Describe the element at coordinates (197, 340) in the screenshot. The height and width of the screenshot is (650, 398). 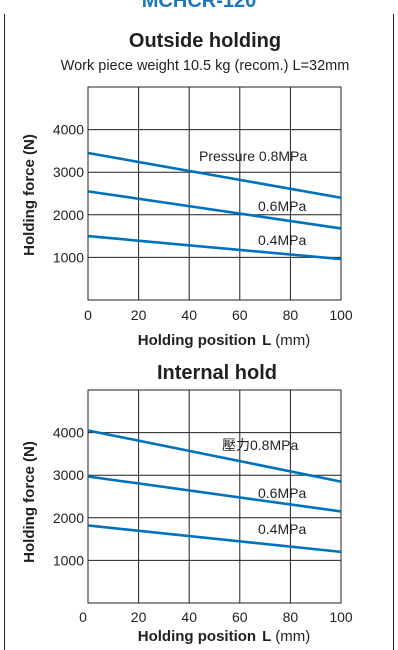
I see `chart-1-x-axis-label-main: Holding position` at that location.